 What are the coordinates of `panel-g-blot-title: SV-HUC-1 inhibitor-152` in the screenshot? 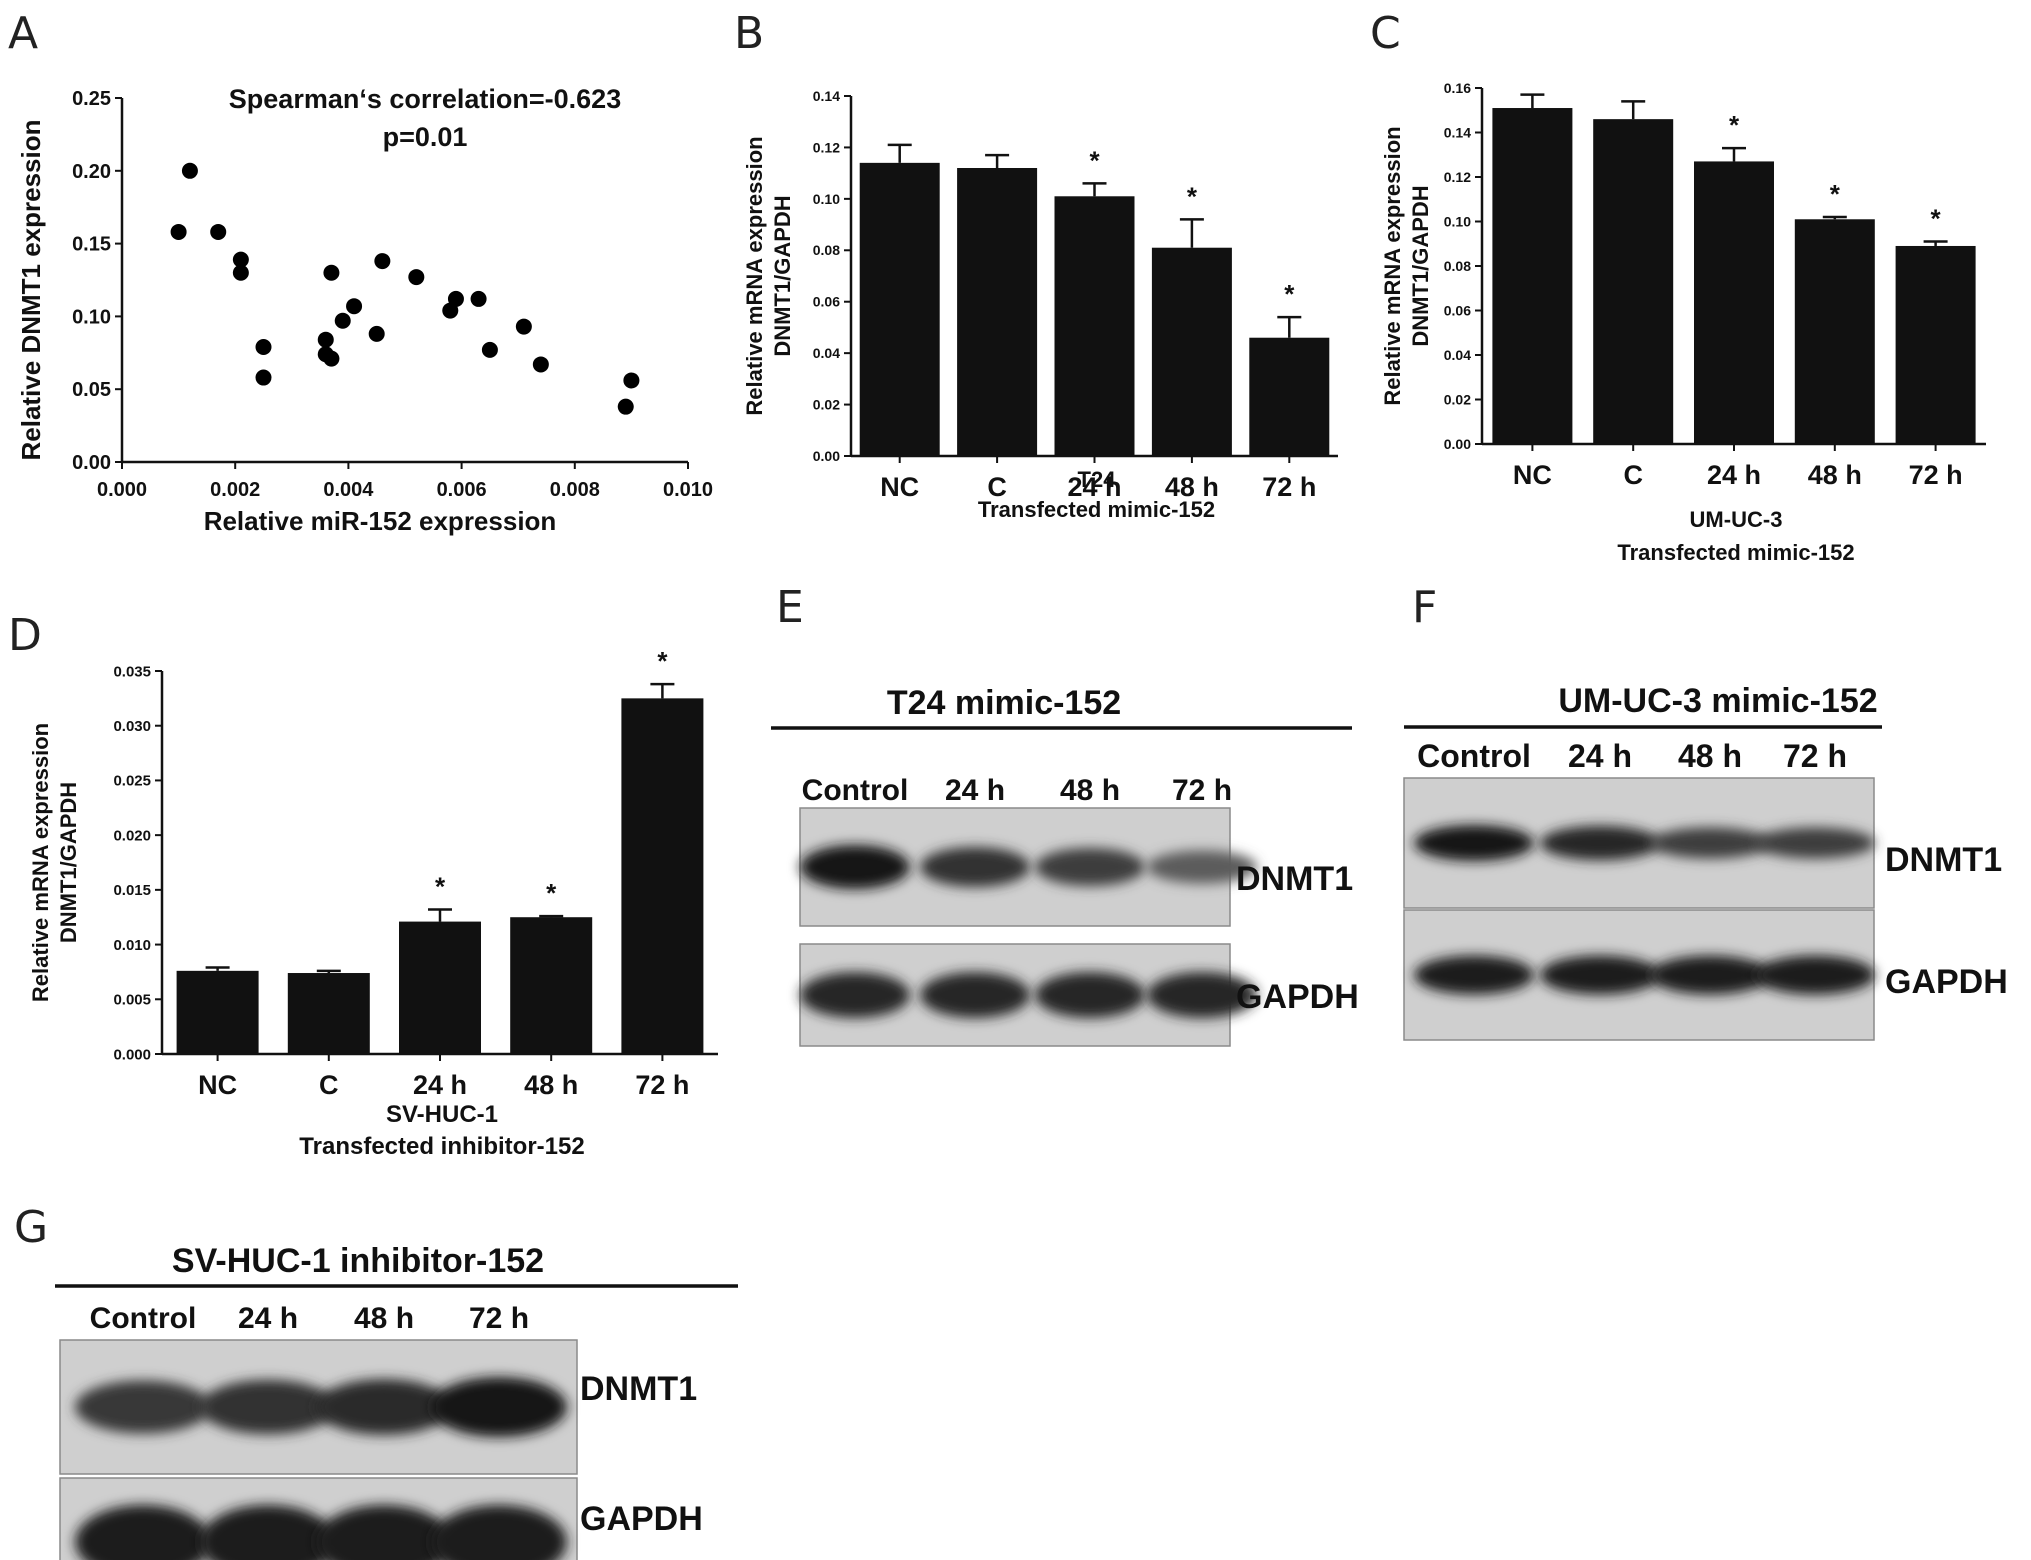 It's located at (358, 1261).